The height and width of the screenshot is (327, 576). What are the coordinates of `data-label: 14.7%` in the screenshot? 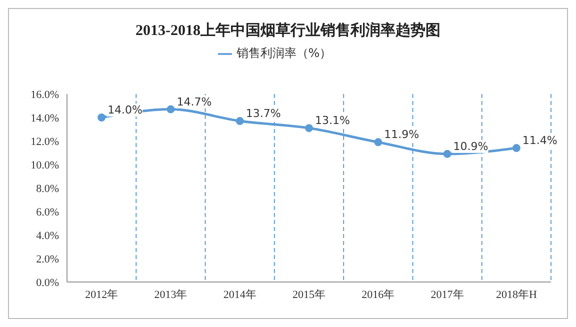 It's located at (194, 101).